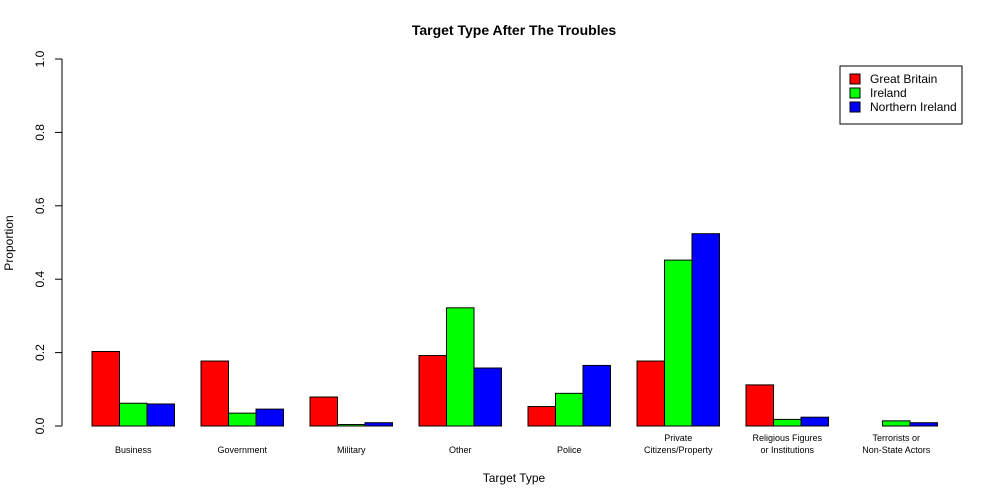 The image size is (1000, 500). What do you see at coordinates (242, 450) in the screenshot?
I see `category-label: Government` at bounding box center [242, 450].